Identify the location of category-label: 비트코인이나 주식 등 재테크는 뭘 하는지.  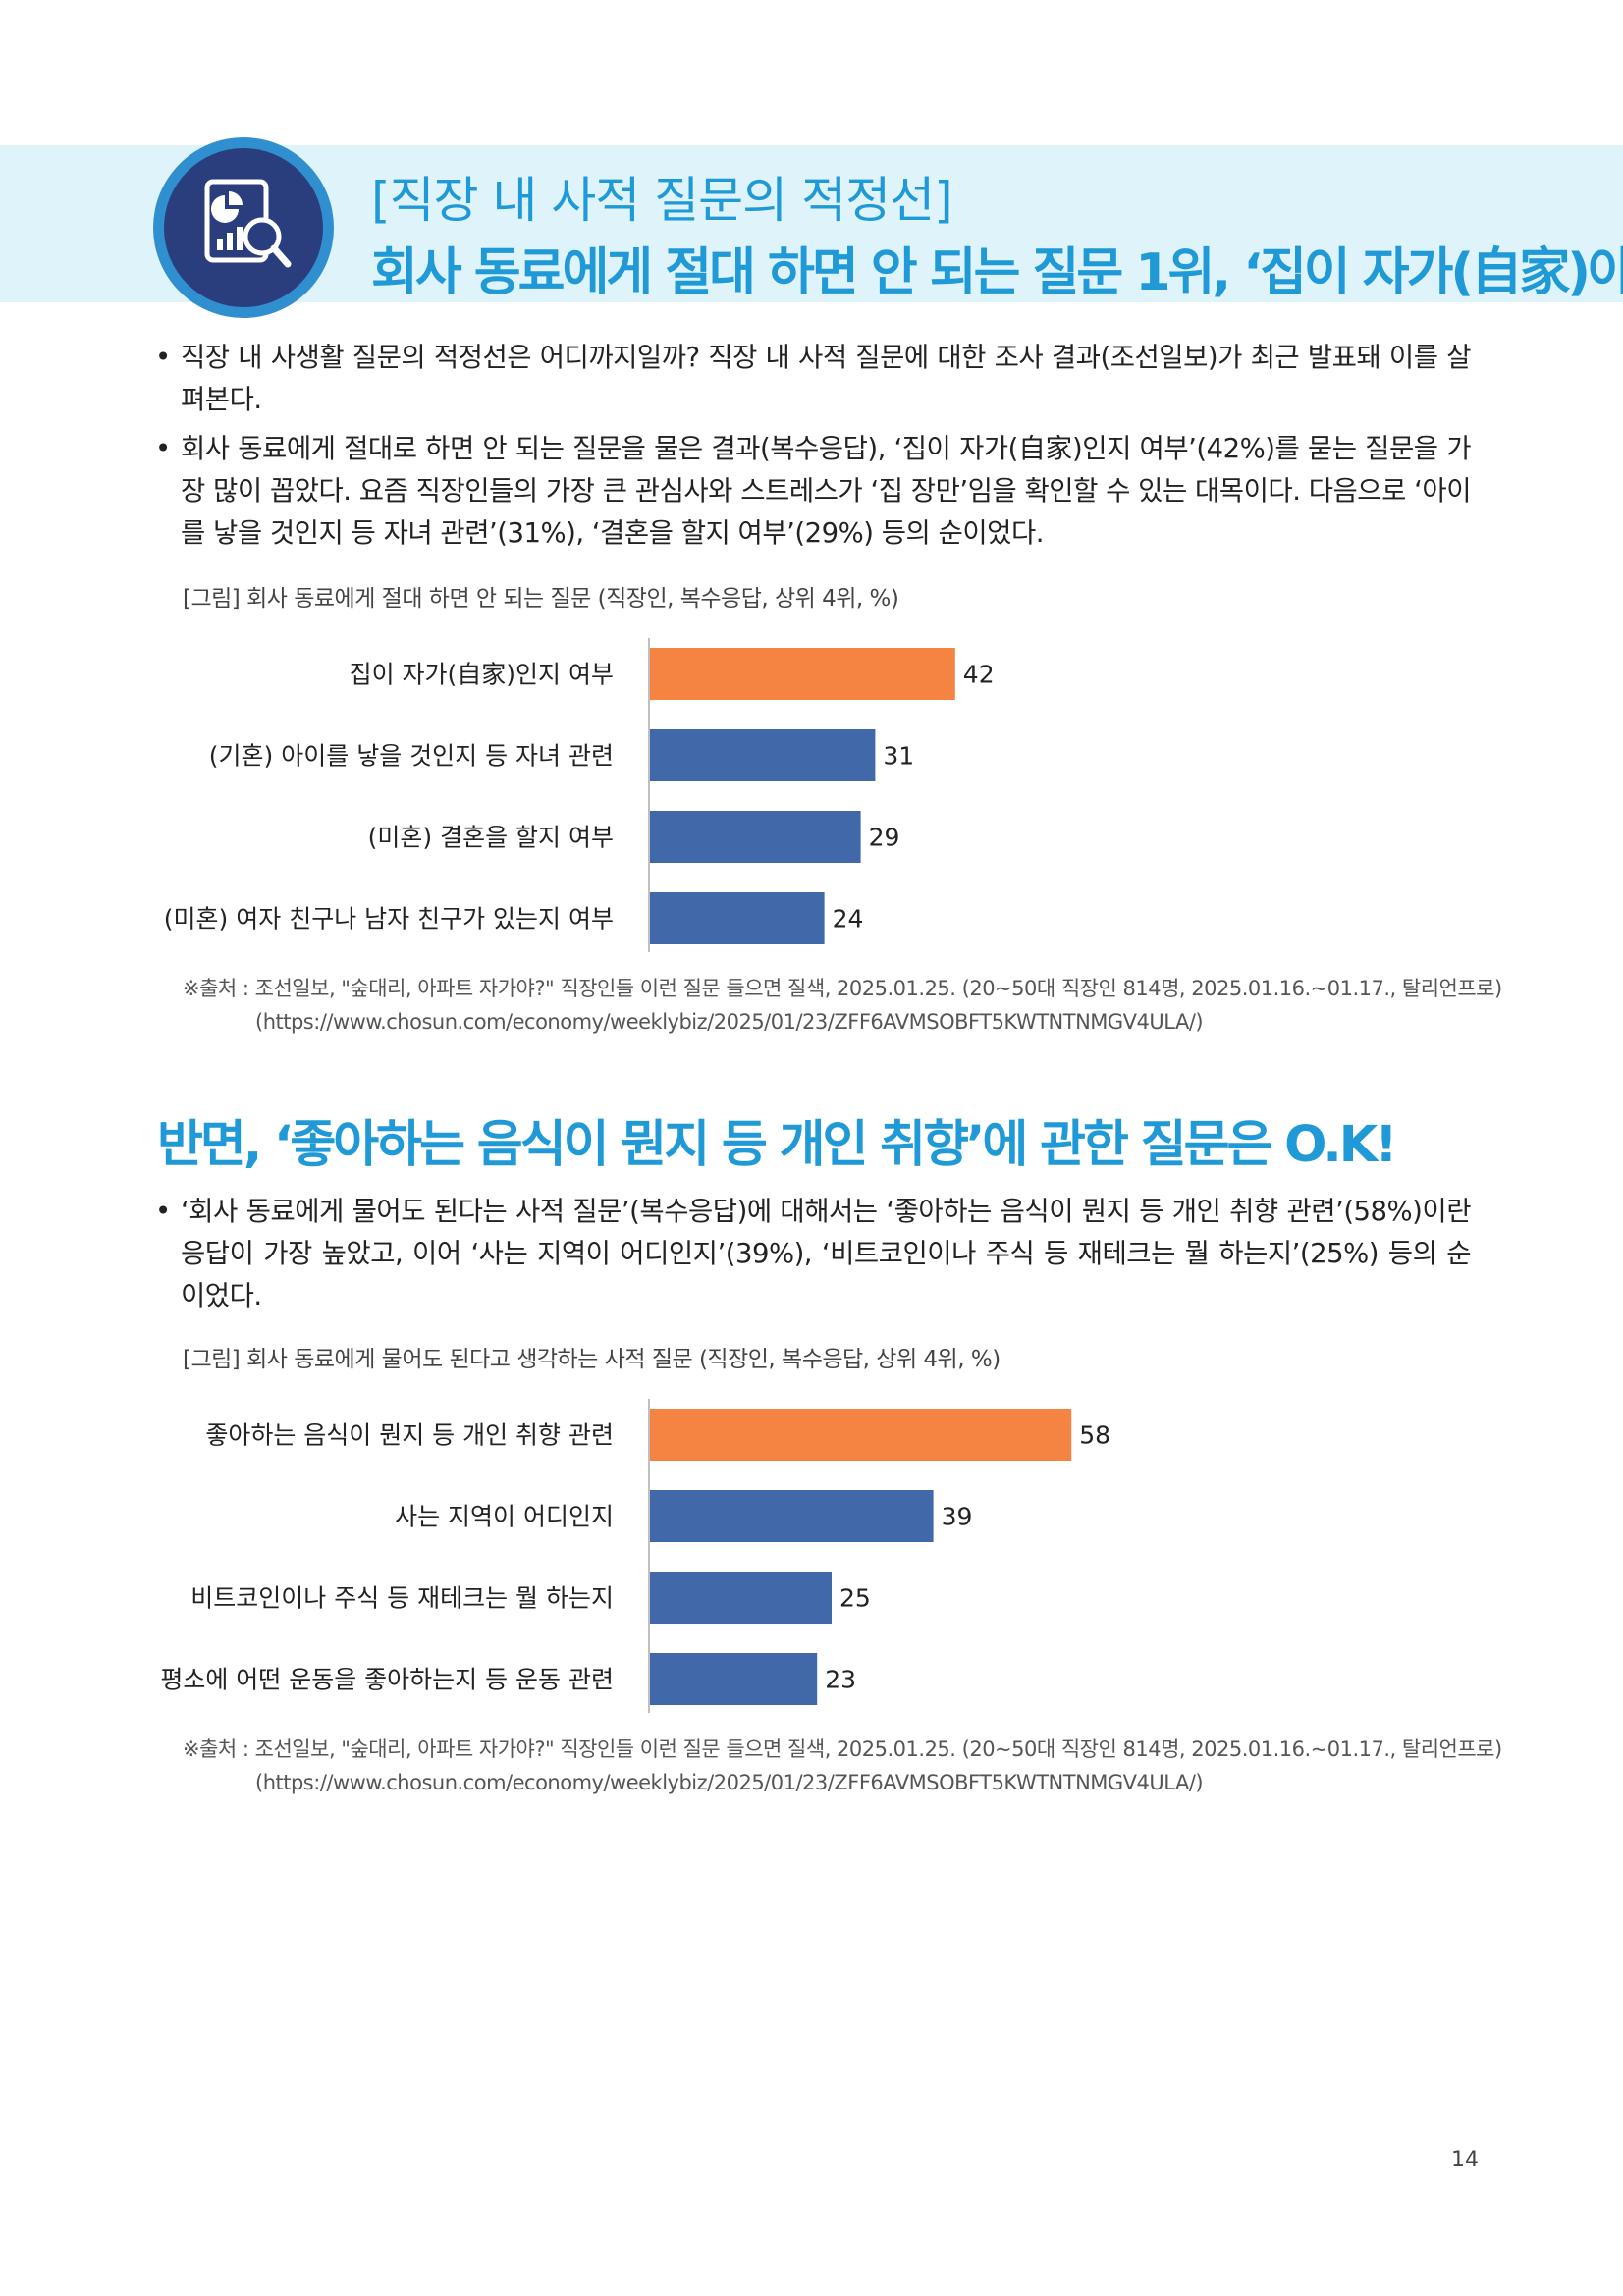
(402, 1599).